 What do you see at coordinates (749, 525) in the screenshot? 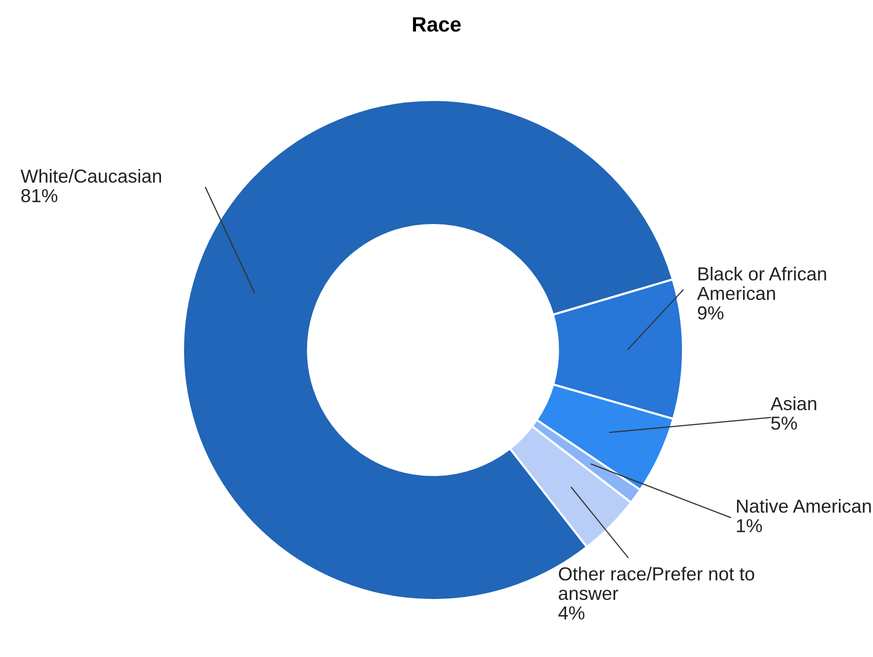
I see `data-label: 1%` at bounding box center [749, 525].